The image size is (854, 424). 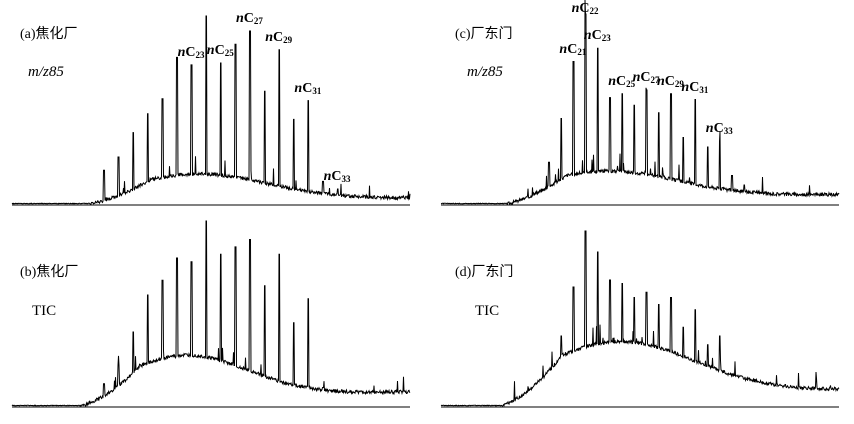 What do you see at coordinates (49, 272) in the screenshot?
I see `panel-title: (b)焦化厂` at bounding box center [49, 272].